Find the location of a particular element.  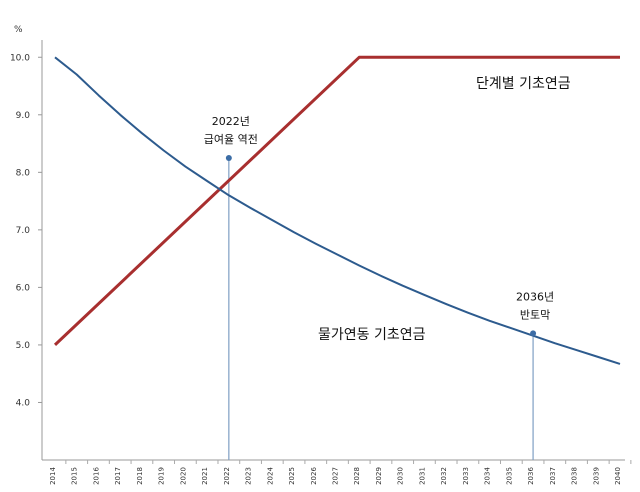

y-ticks: 4.0 5.0 6.0 7.0 8.0 9.0 10.0 is located at coordinates (26, 230).